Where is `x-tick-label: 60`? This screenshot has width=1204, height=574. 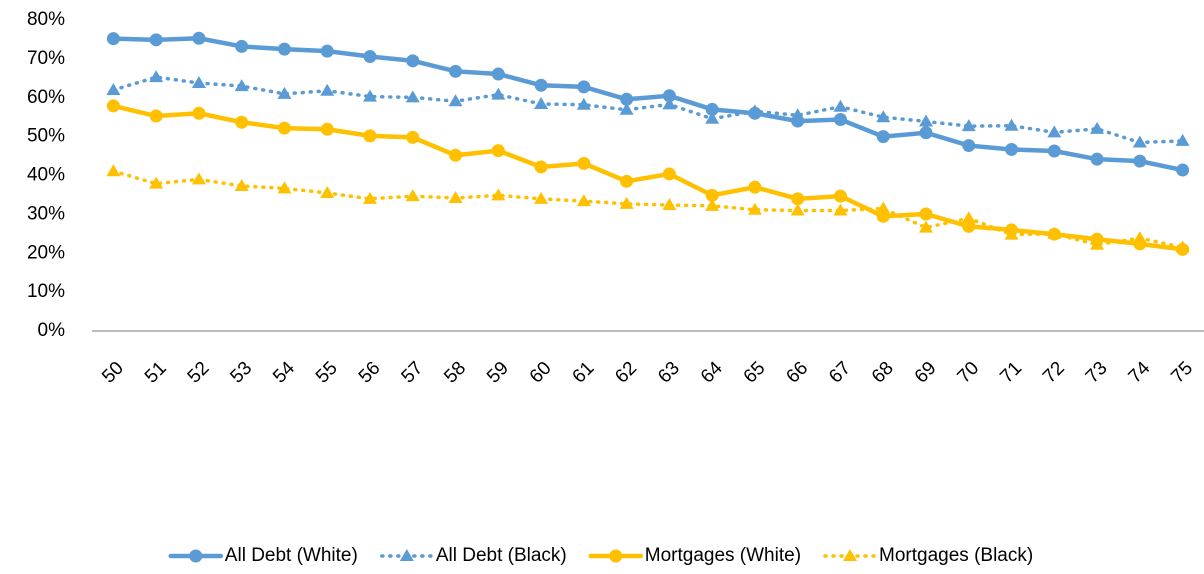
x-tick-label: 60 is located at coordinates (541, 373).